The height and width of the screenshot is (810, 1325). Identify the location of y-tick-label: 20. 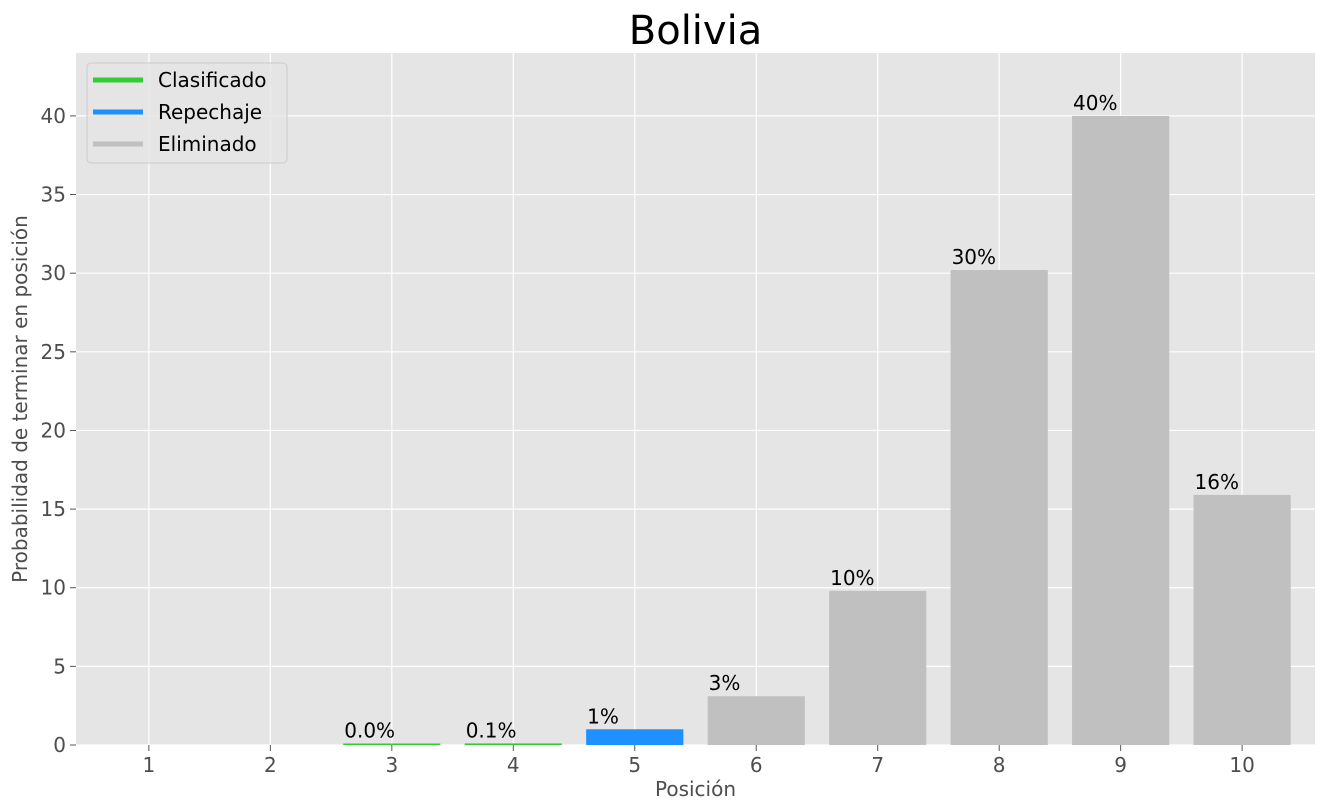
(53, 430).